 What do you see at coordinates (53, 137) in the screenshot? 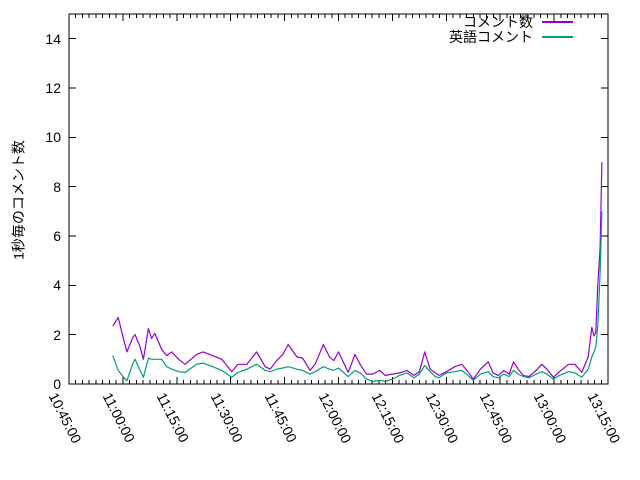
I see `y-tick-label: 10` at bounding box center [53, 137].